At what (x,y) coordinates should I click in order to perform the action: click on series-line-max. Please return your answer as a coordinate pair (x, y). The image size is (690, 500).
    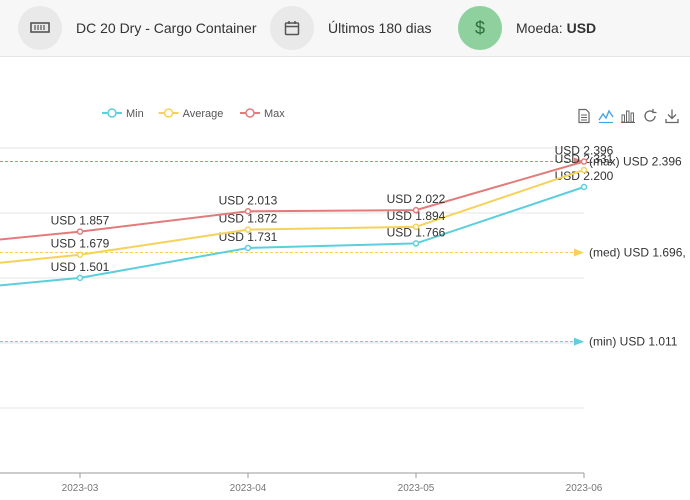
    Looking at the image, I should click on (292, 200).